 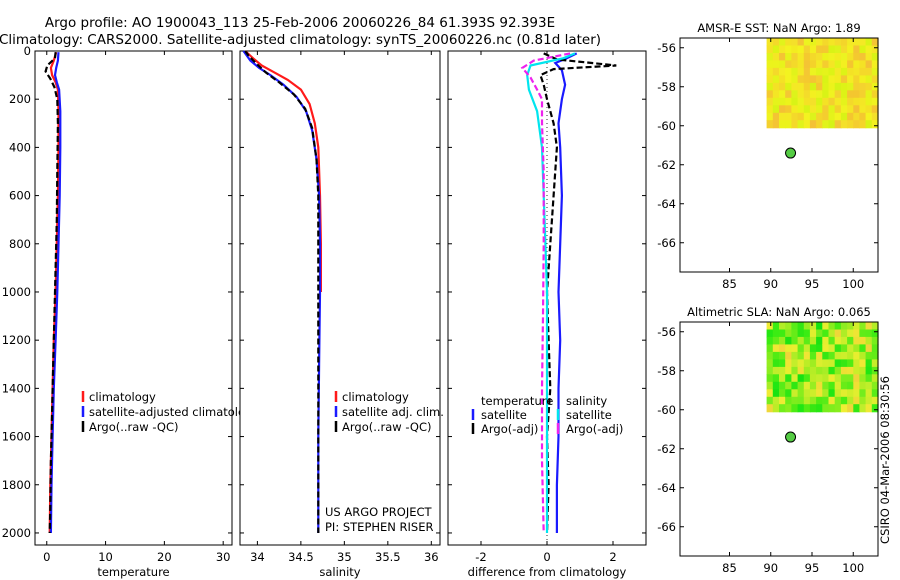 I want to click on sst_map-lon-tick-label: 95, so click(x=812, y=284).